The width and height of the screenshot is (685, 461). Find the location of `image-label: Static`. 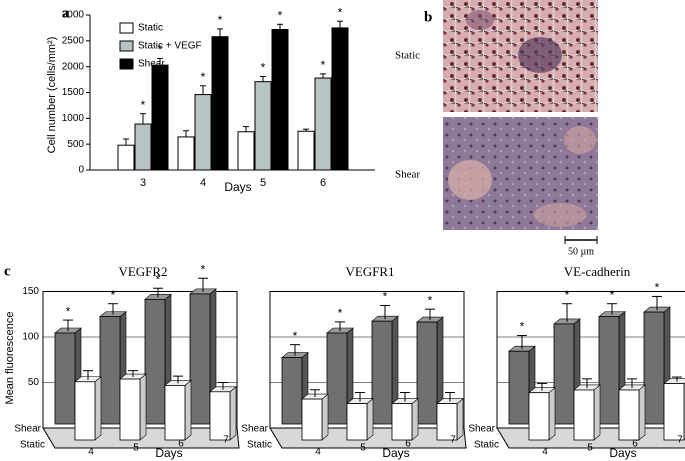

image-label: Static is located at coordinates (407, 56).